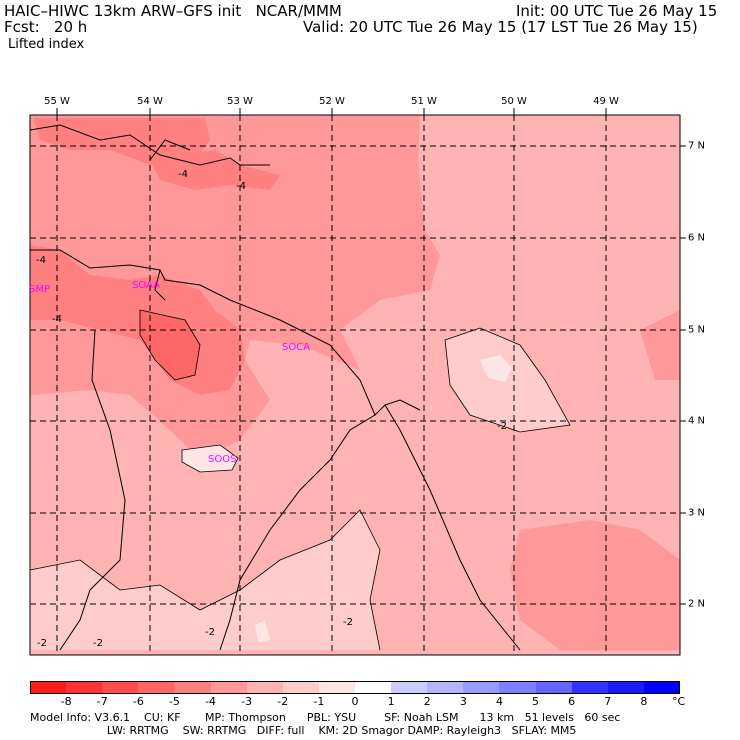 This screenshot has height=740, width=740. Describe the element at coordinates (697, 604) in the screenshot. I see `lat-label: 2 N` at that location.